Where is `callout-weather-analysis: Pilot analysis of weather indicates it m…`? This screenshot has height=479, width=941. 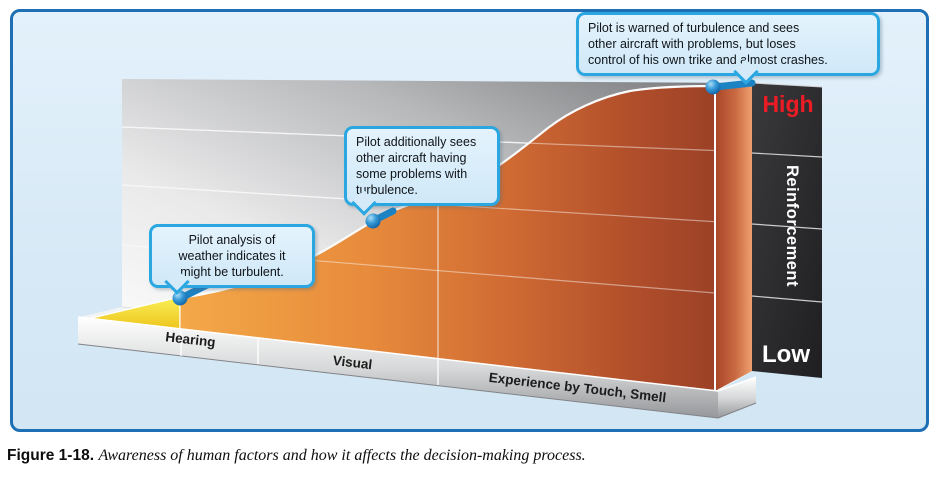
callout-weather-analysis: Pilot analysis of weather indicates it m… is located at coordinates (232, 256).